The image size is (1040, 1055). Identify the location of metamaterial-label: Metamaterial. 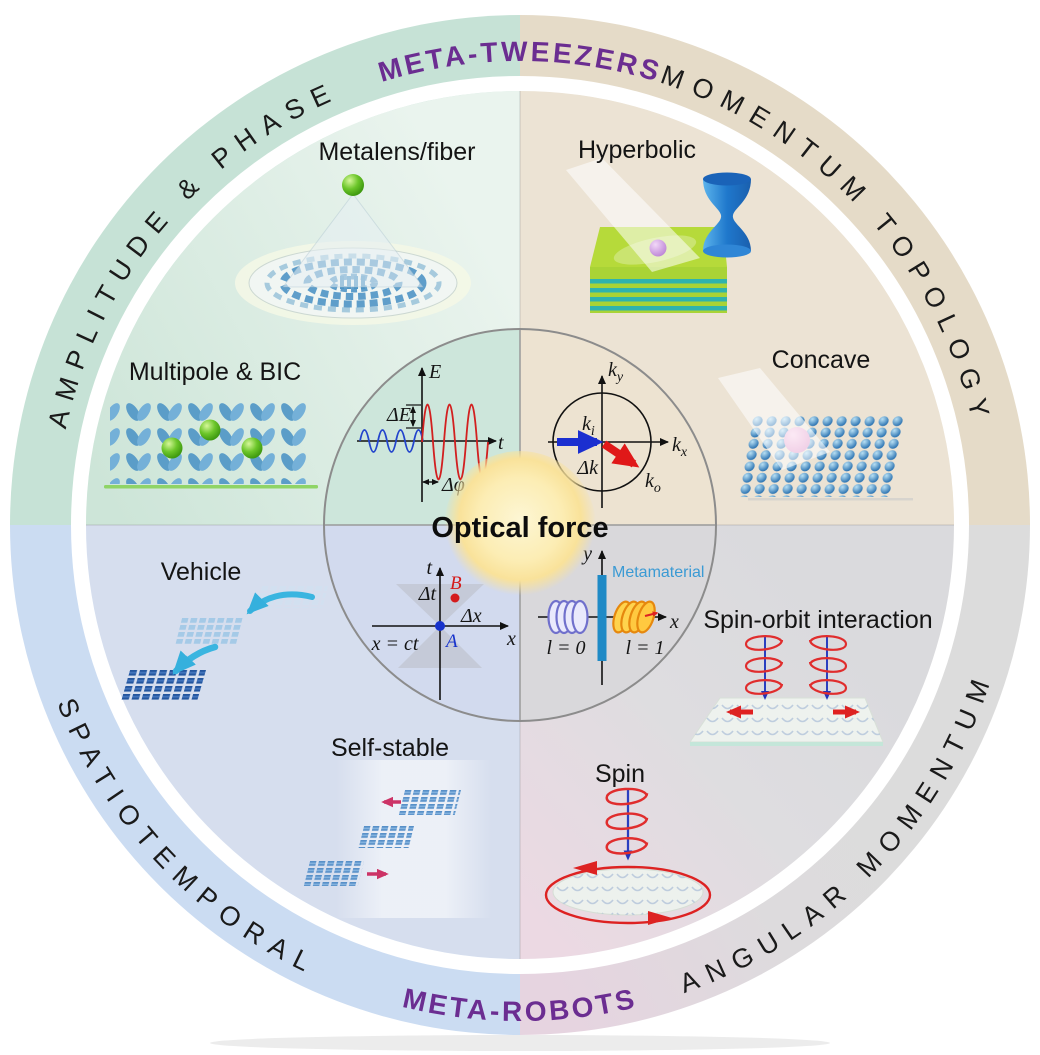
(658, 572).